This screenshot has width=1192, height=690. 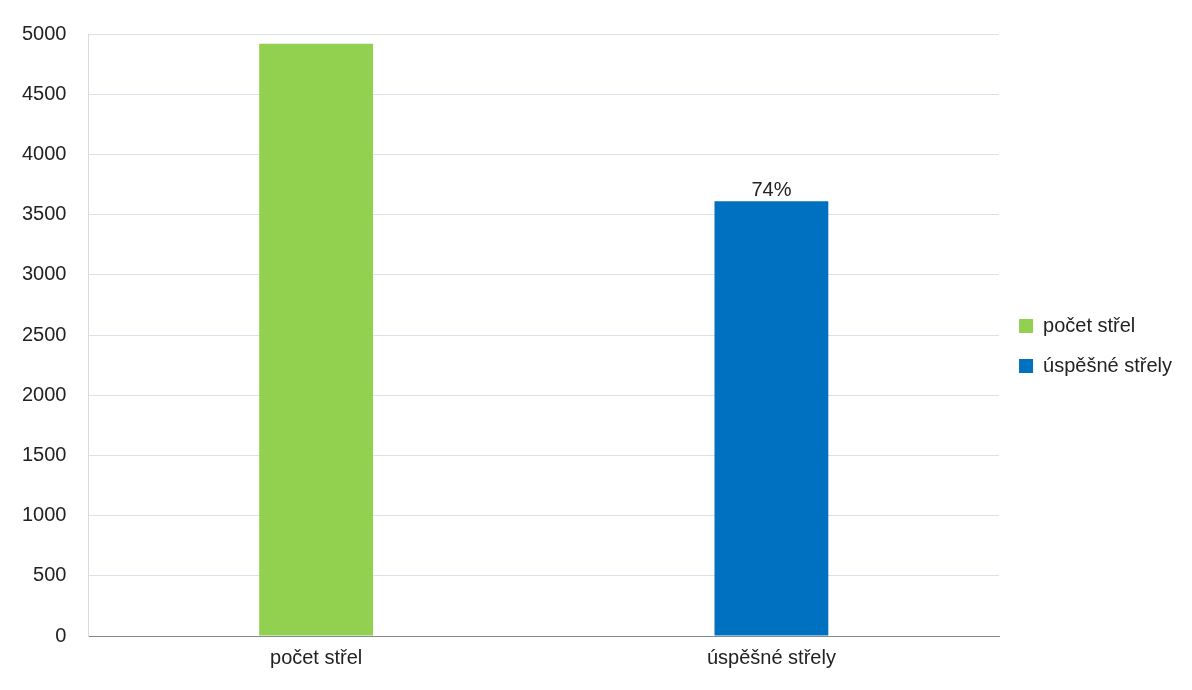 I want to click on y-tick-label: 3000, so click(x=44, y=273).